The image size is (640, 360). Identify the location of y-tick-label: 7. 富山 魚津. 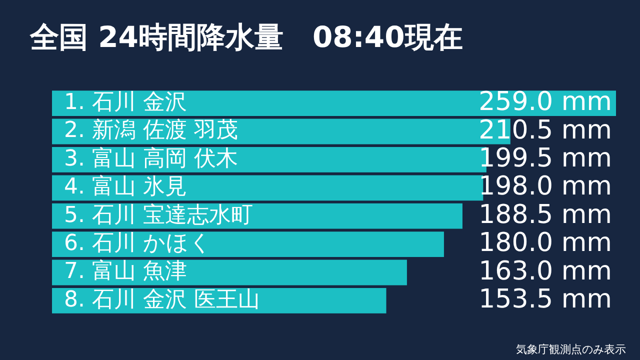
(125, 271).